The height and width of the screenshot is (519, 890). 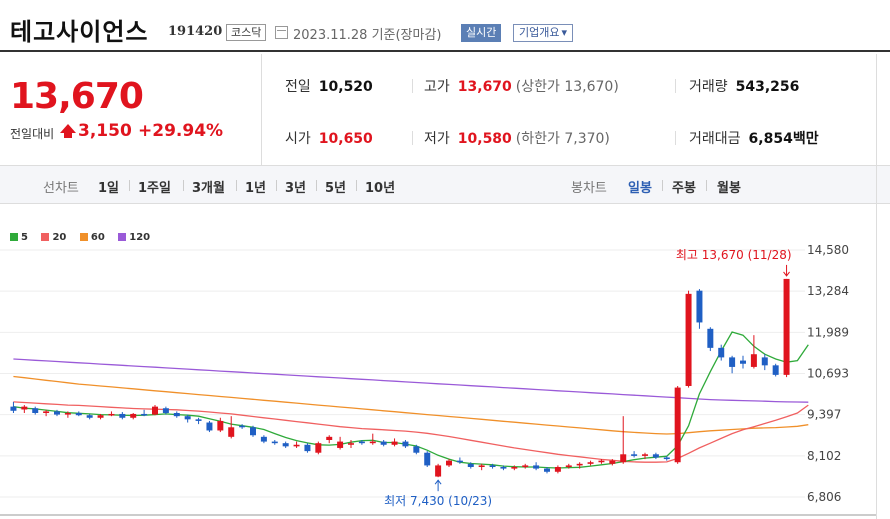 I want to click on company-name: 테고사이언스, so click(x=79, y=32).